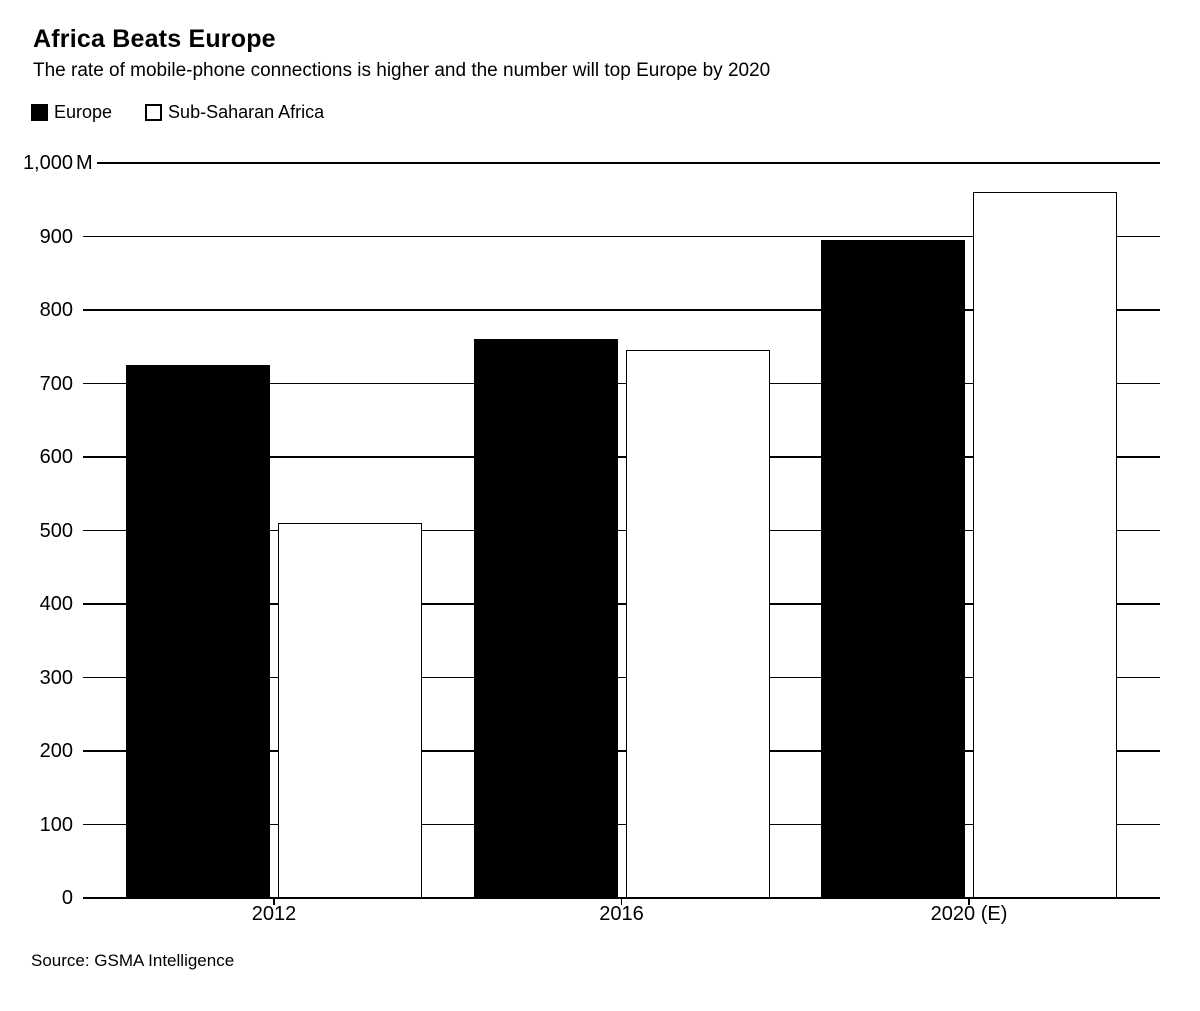 The width and height of the screenshot is (1200, 1011). Describe the element at coordinates (83, 112) in the screenshot. I see `legend-label-europe: Europe` at that location.